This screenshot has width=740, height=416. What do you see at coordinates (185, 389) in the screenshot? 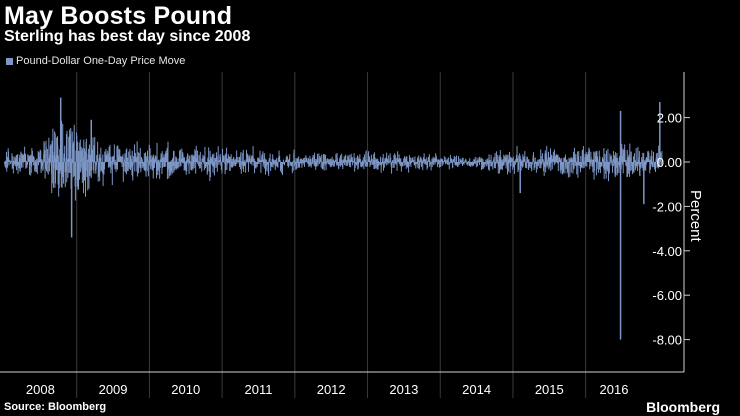
I see `x-tick-label: 2010` at bounding box center [185, 389].